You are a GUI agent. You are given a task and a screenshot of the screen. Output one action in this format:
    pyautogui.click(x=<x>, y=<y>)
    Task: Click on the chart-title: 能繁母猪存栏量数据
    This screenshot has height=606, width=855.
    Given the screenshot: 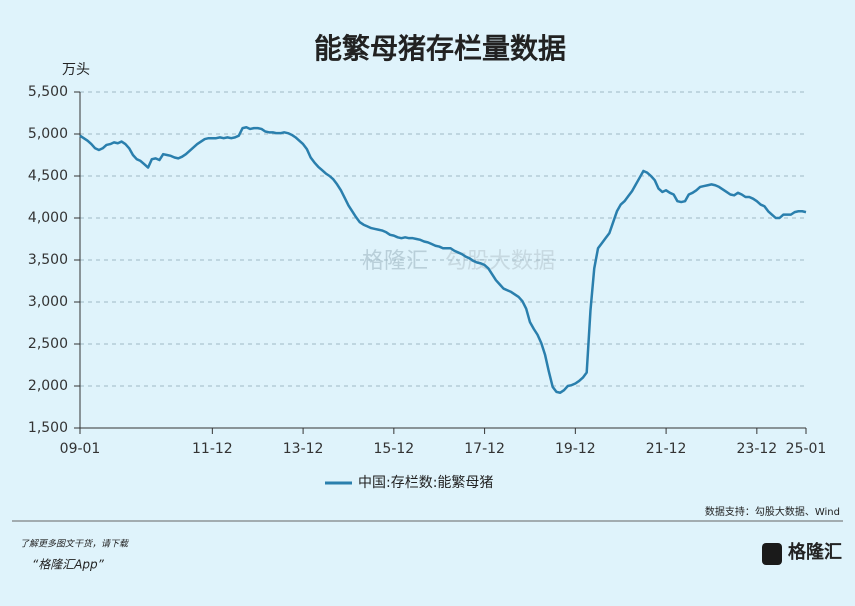 What is the action you would take?
    pyautogui.click(x=440, y=48)
    